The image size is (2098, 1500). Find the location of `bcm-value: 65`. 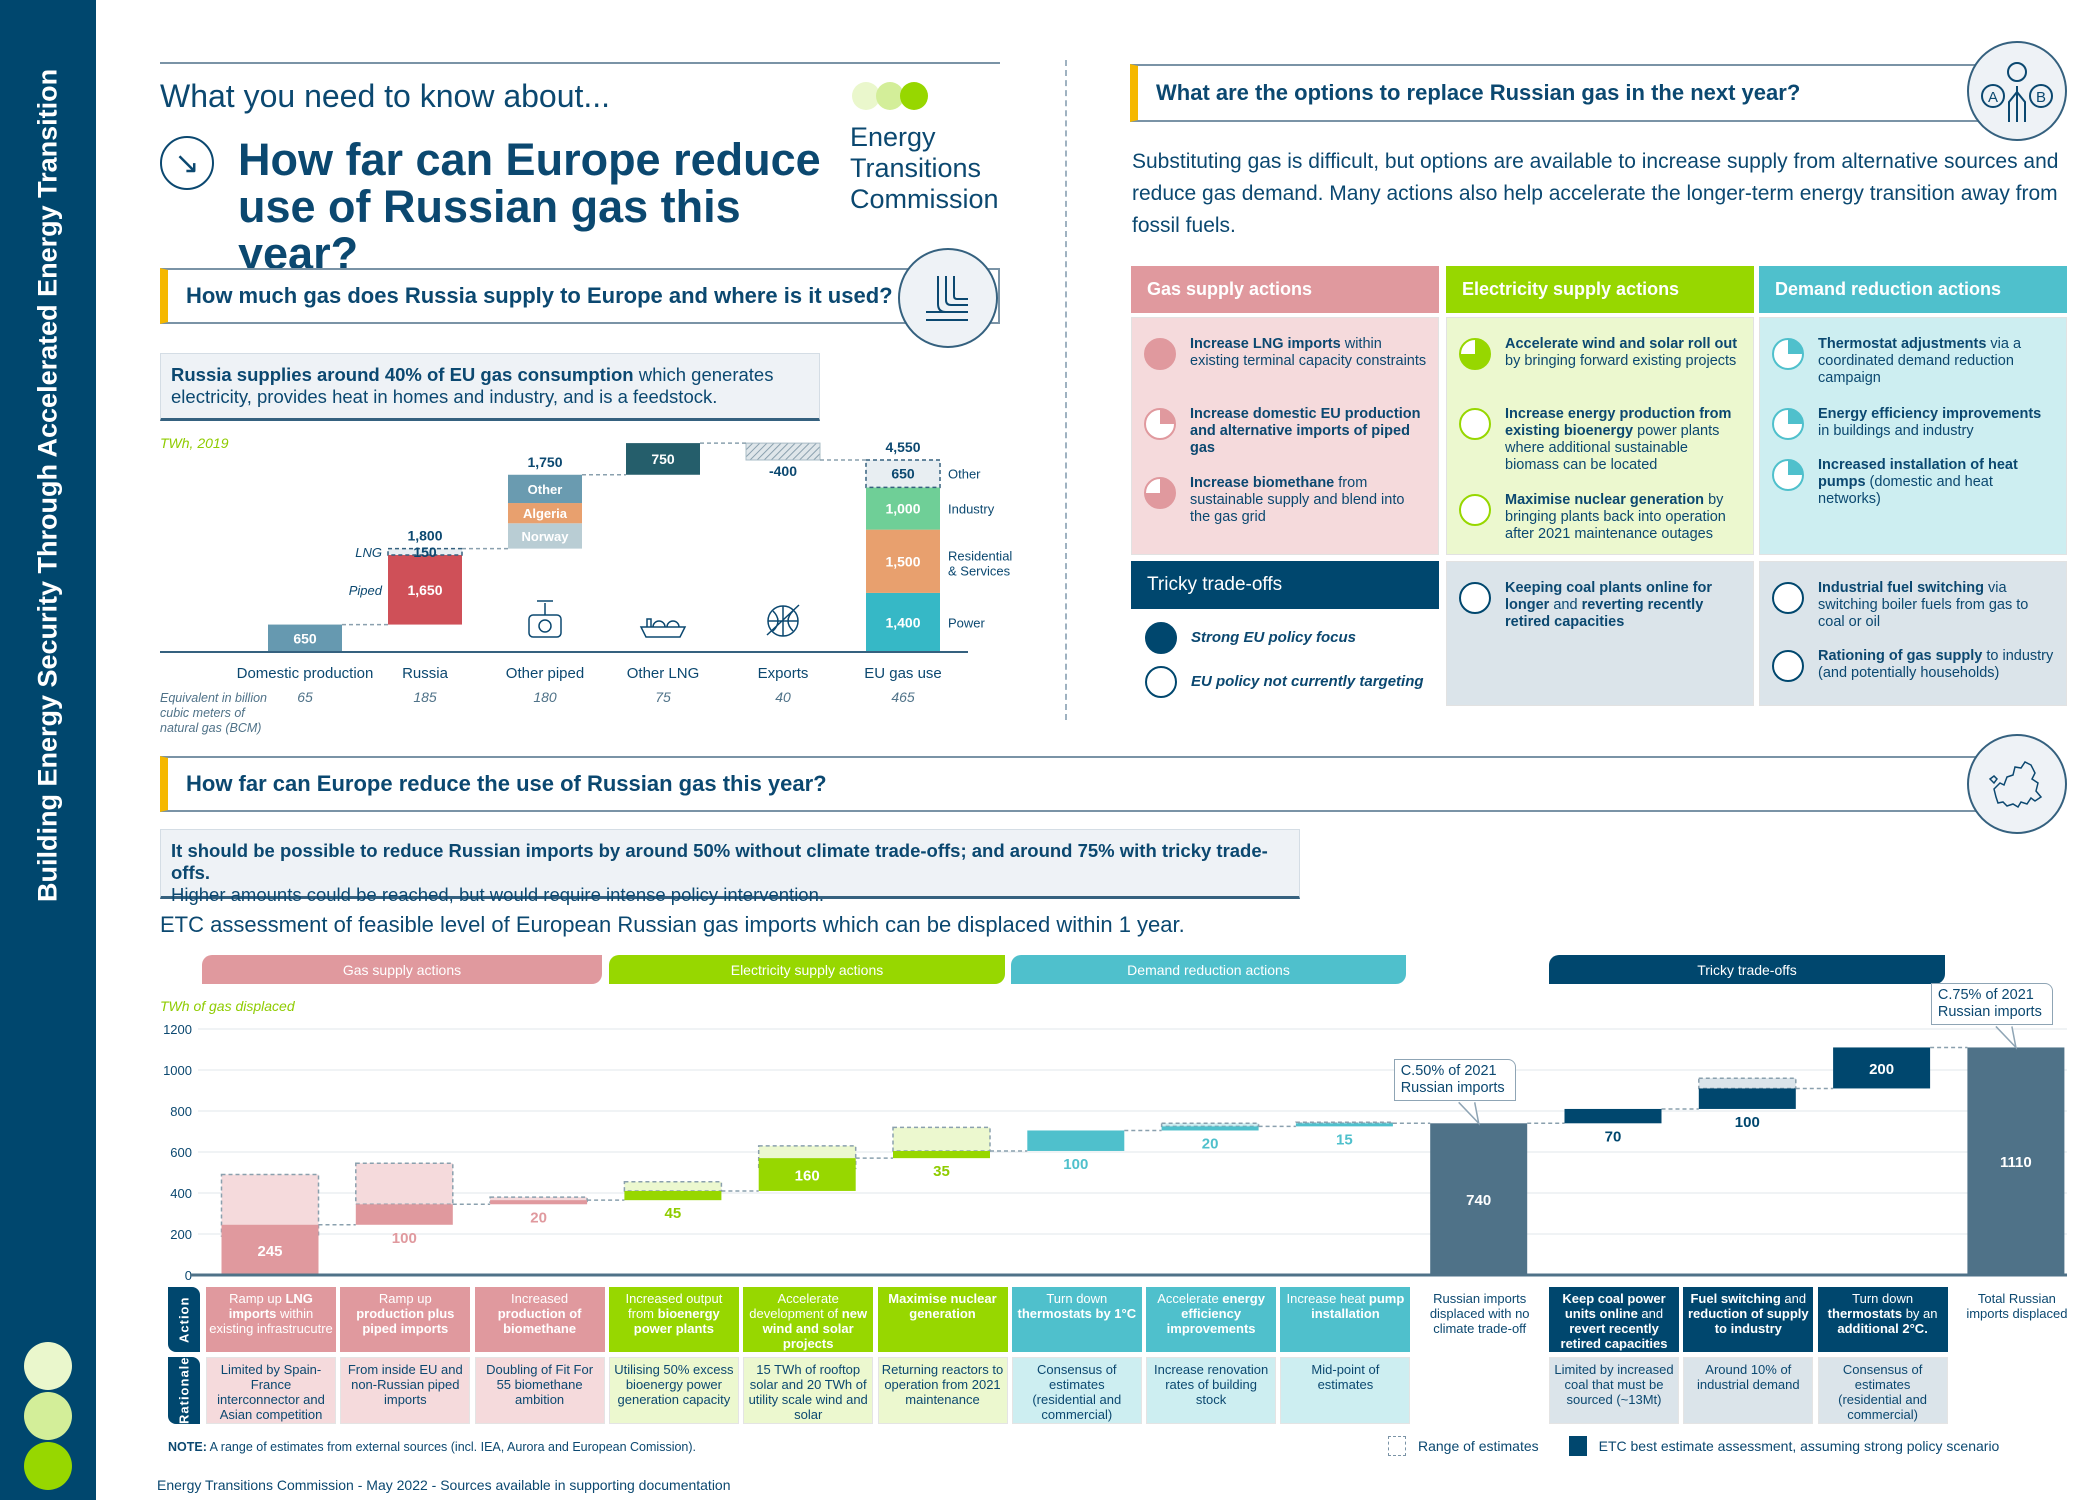

bcm-value: 65 is located at coordinates (305, 697).